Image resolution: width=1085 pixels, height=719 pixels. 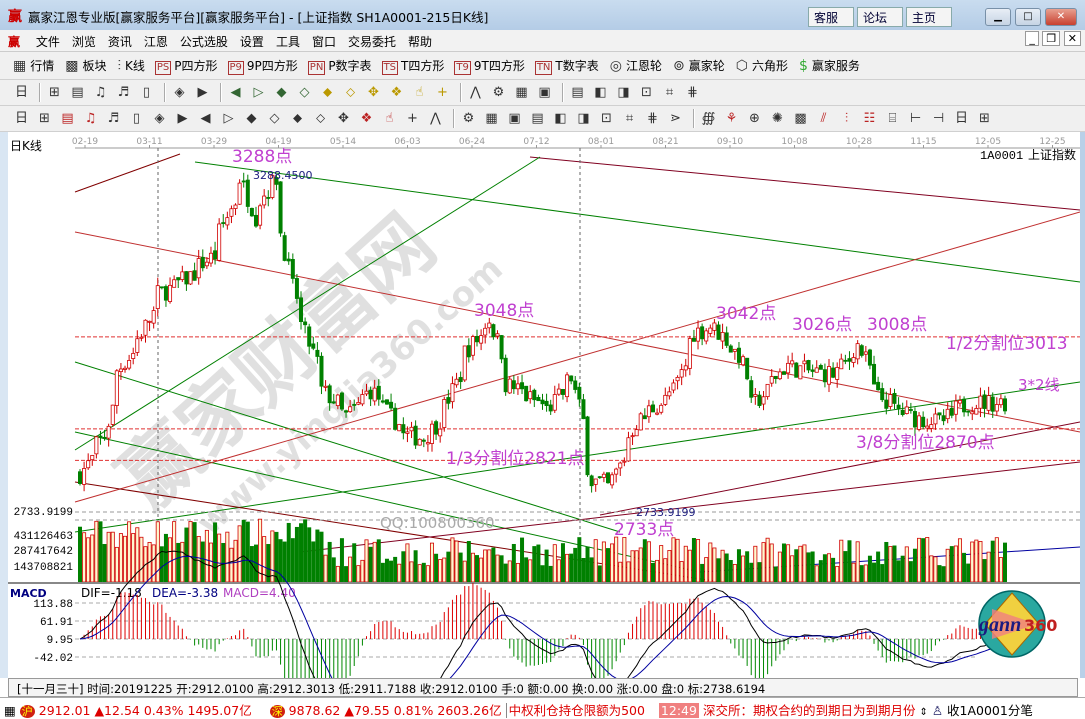 What do you see at coordinates (708, 118) in the screenshot?
I see `table-icon: ∰` at bounding box center [708, 118].